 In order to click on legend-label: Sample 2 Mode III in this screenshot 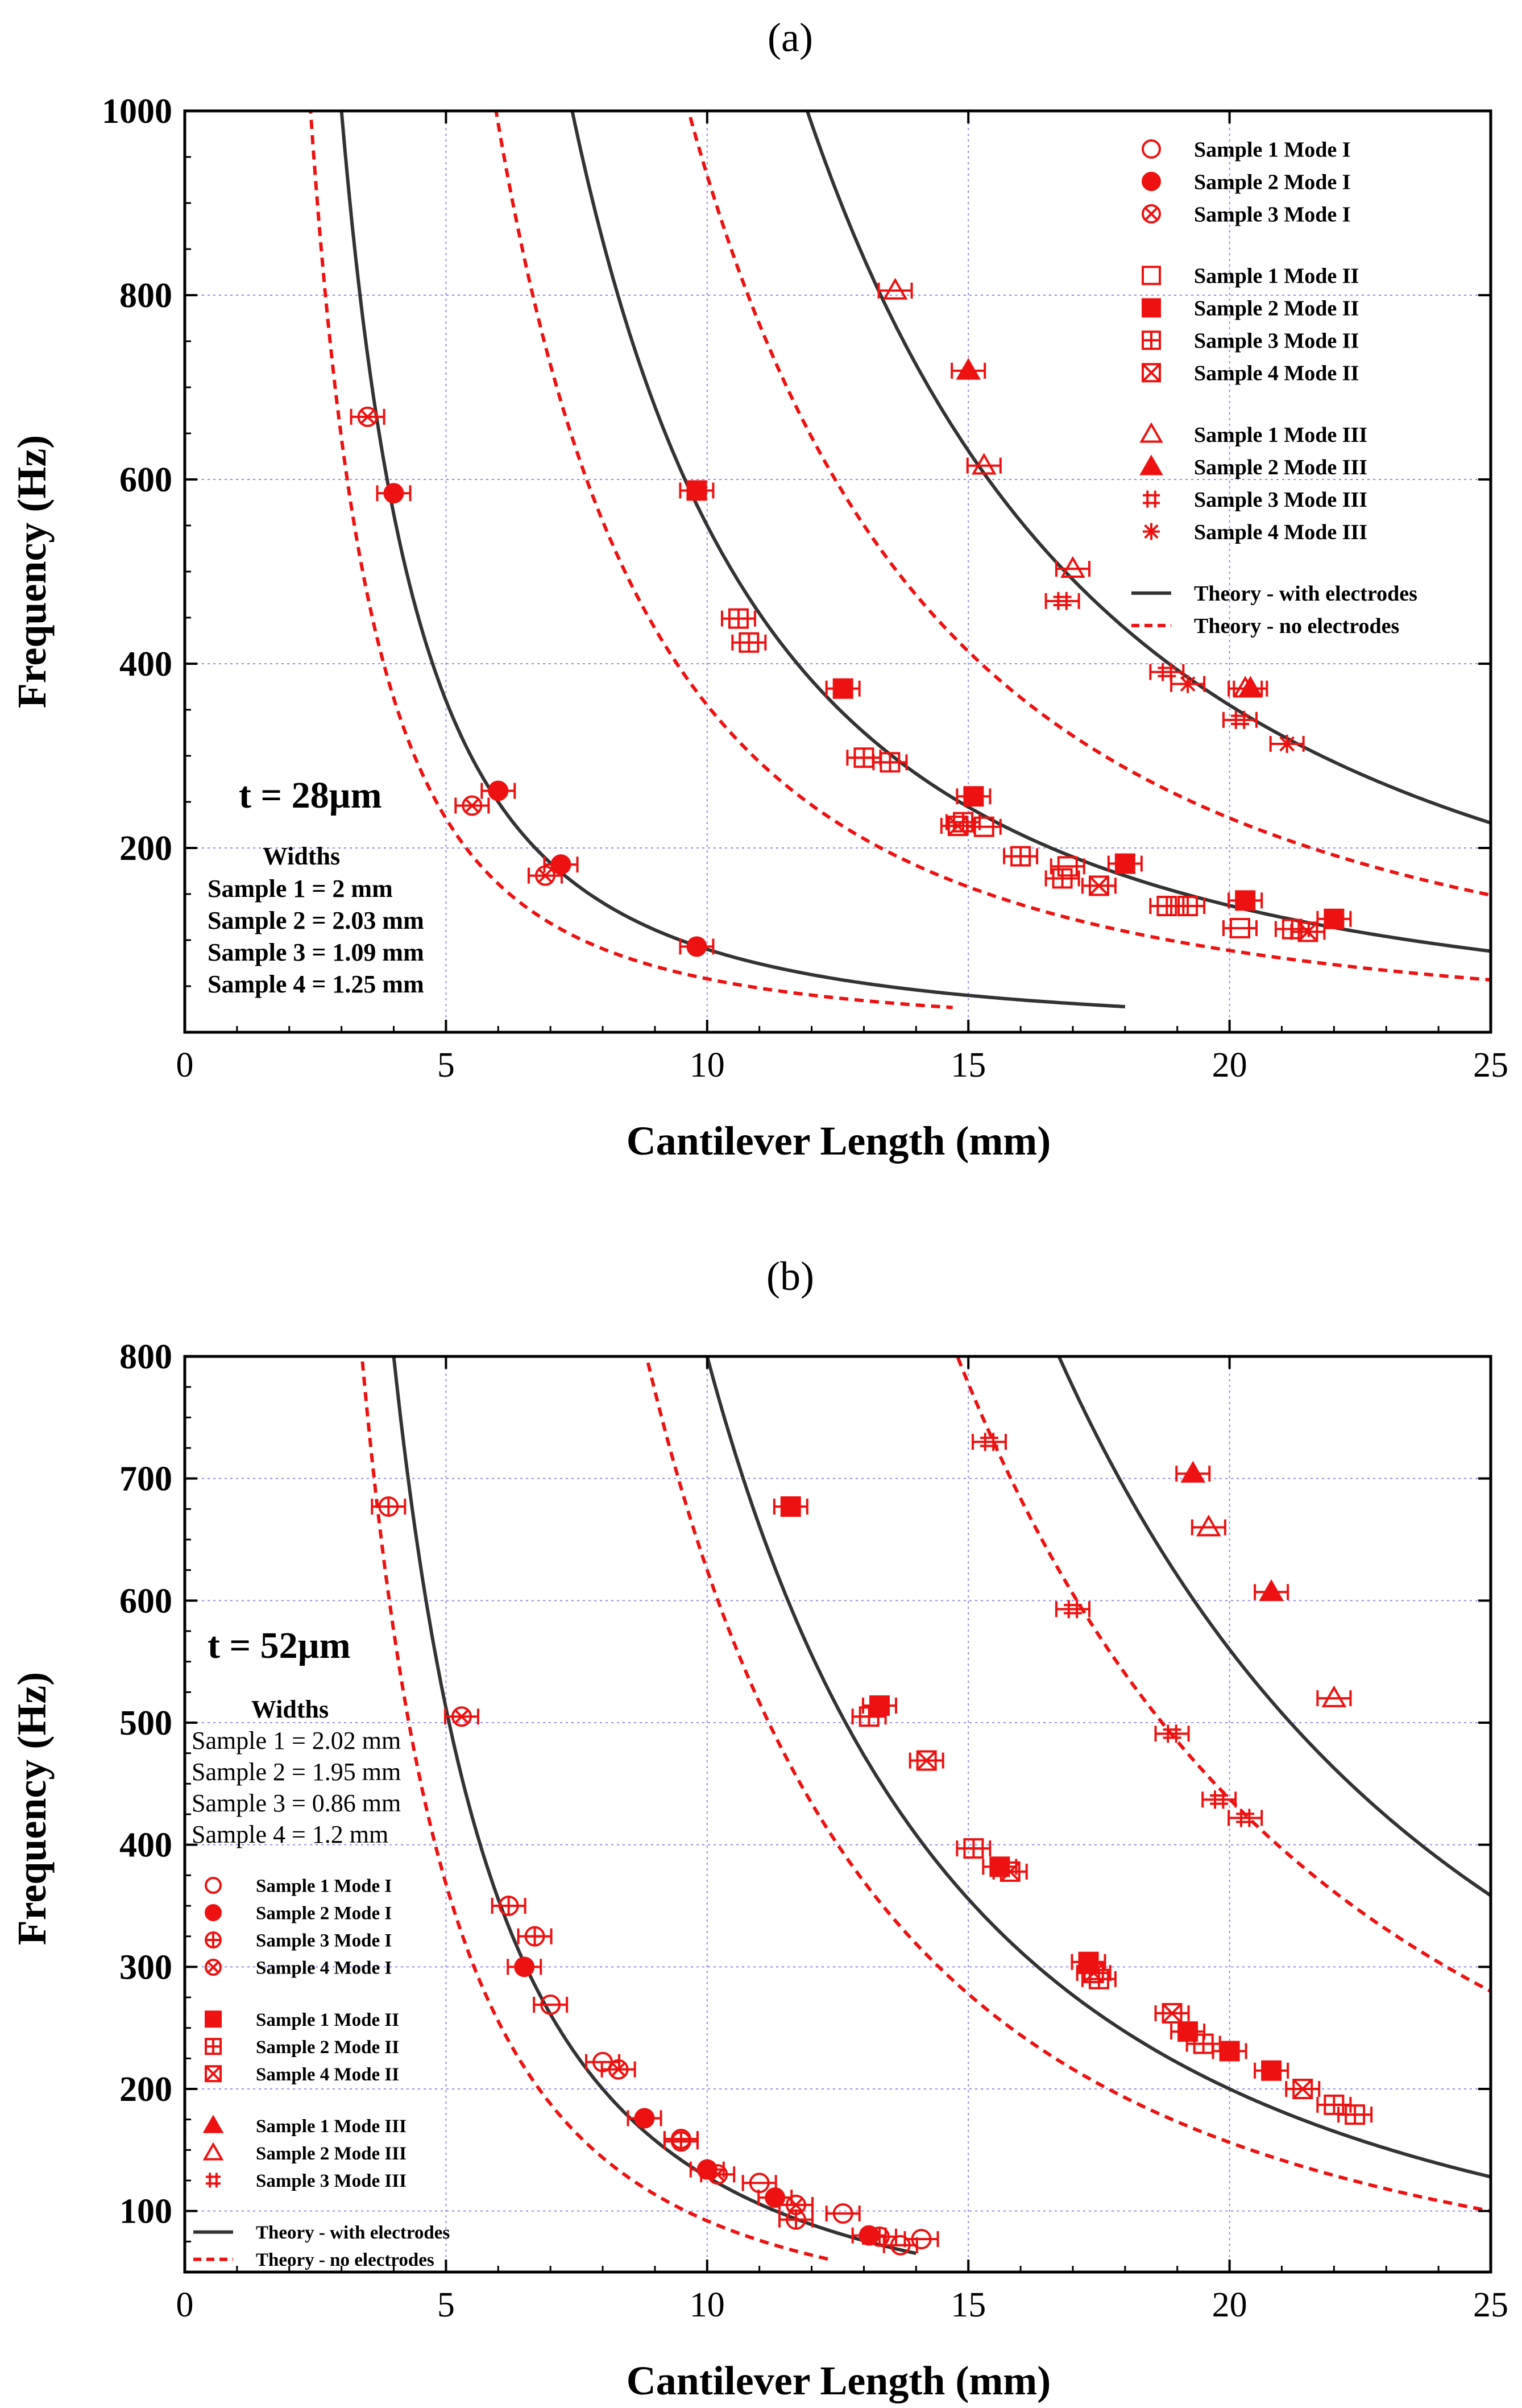, I will do `click(1280, 468)`.